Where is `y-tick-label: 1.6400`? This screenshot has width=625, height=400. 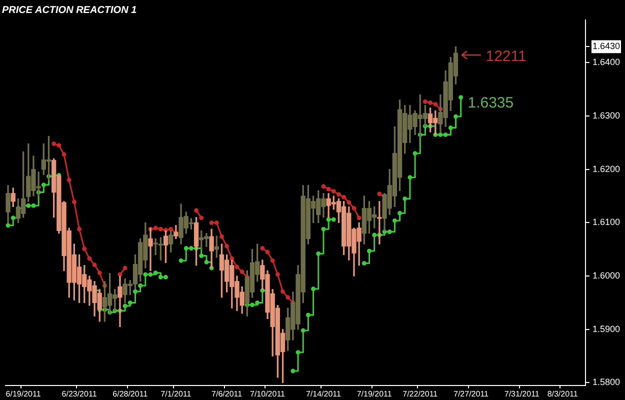
y-tick-label: 1.6400 is located at coordinates (606, 62).